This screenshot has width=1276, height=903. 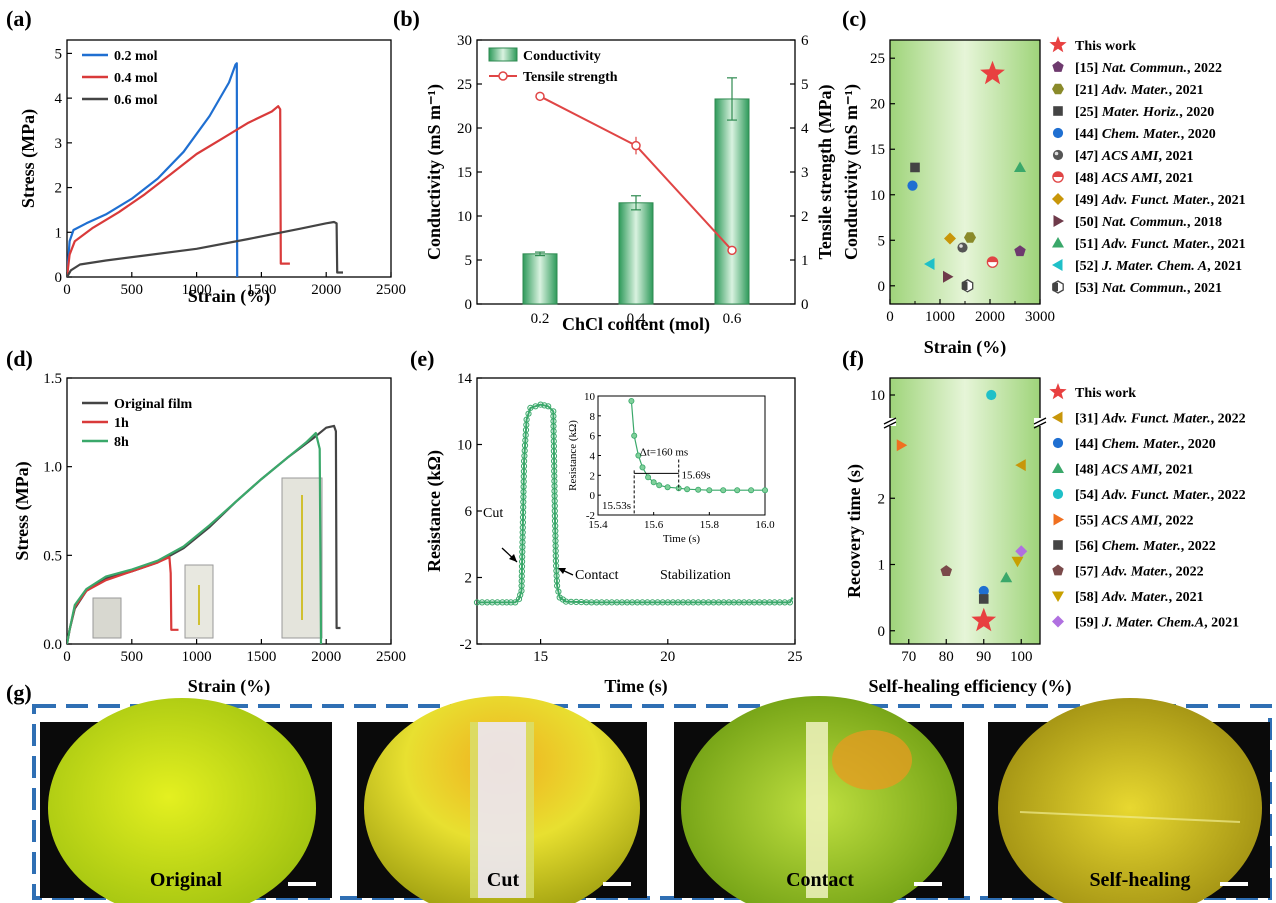 I want to click on scale-bar, so click(x=1234, y=884).